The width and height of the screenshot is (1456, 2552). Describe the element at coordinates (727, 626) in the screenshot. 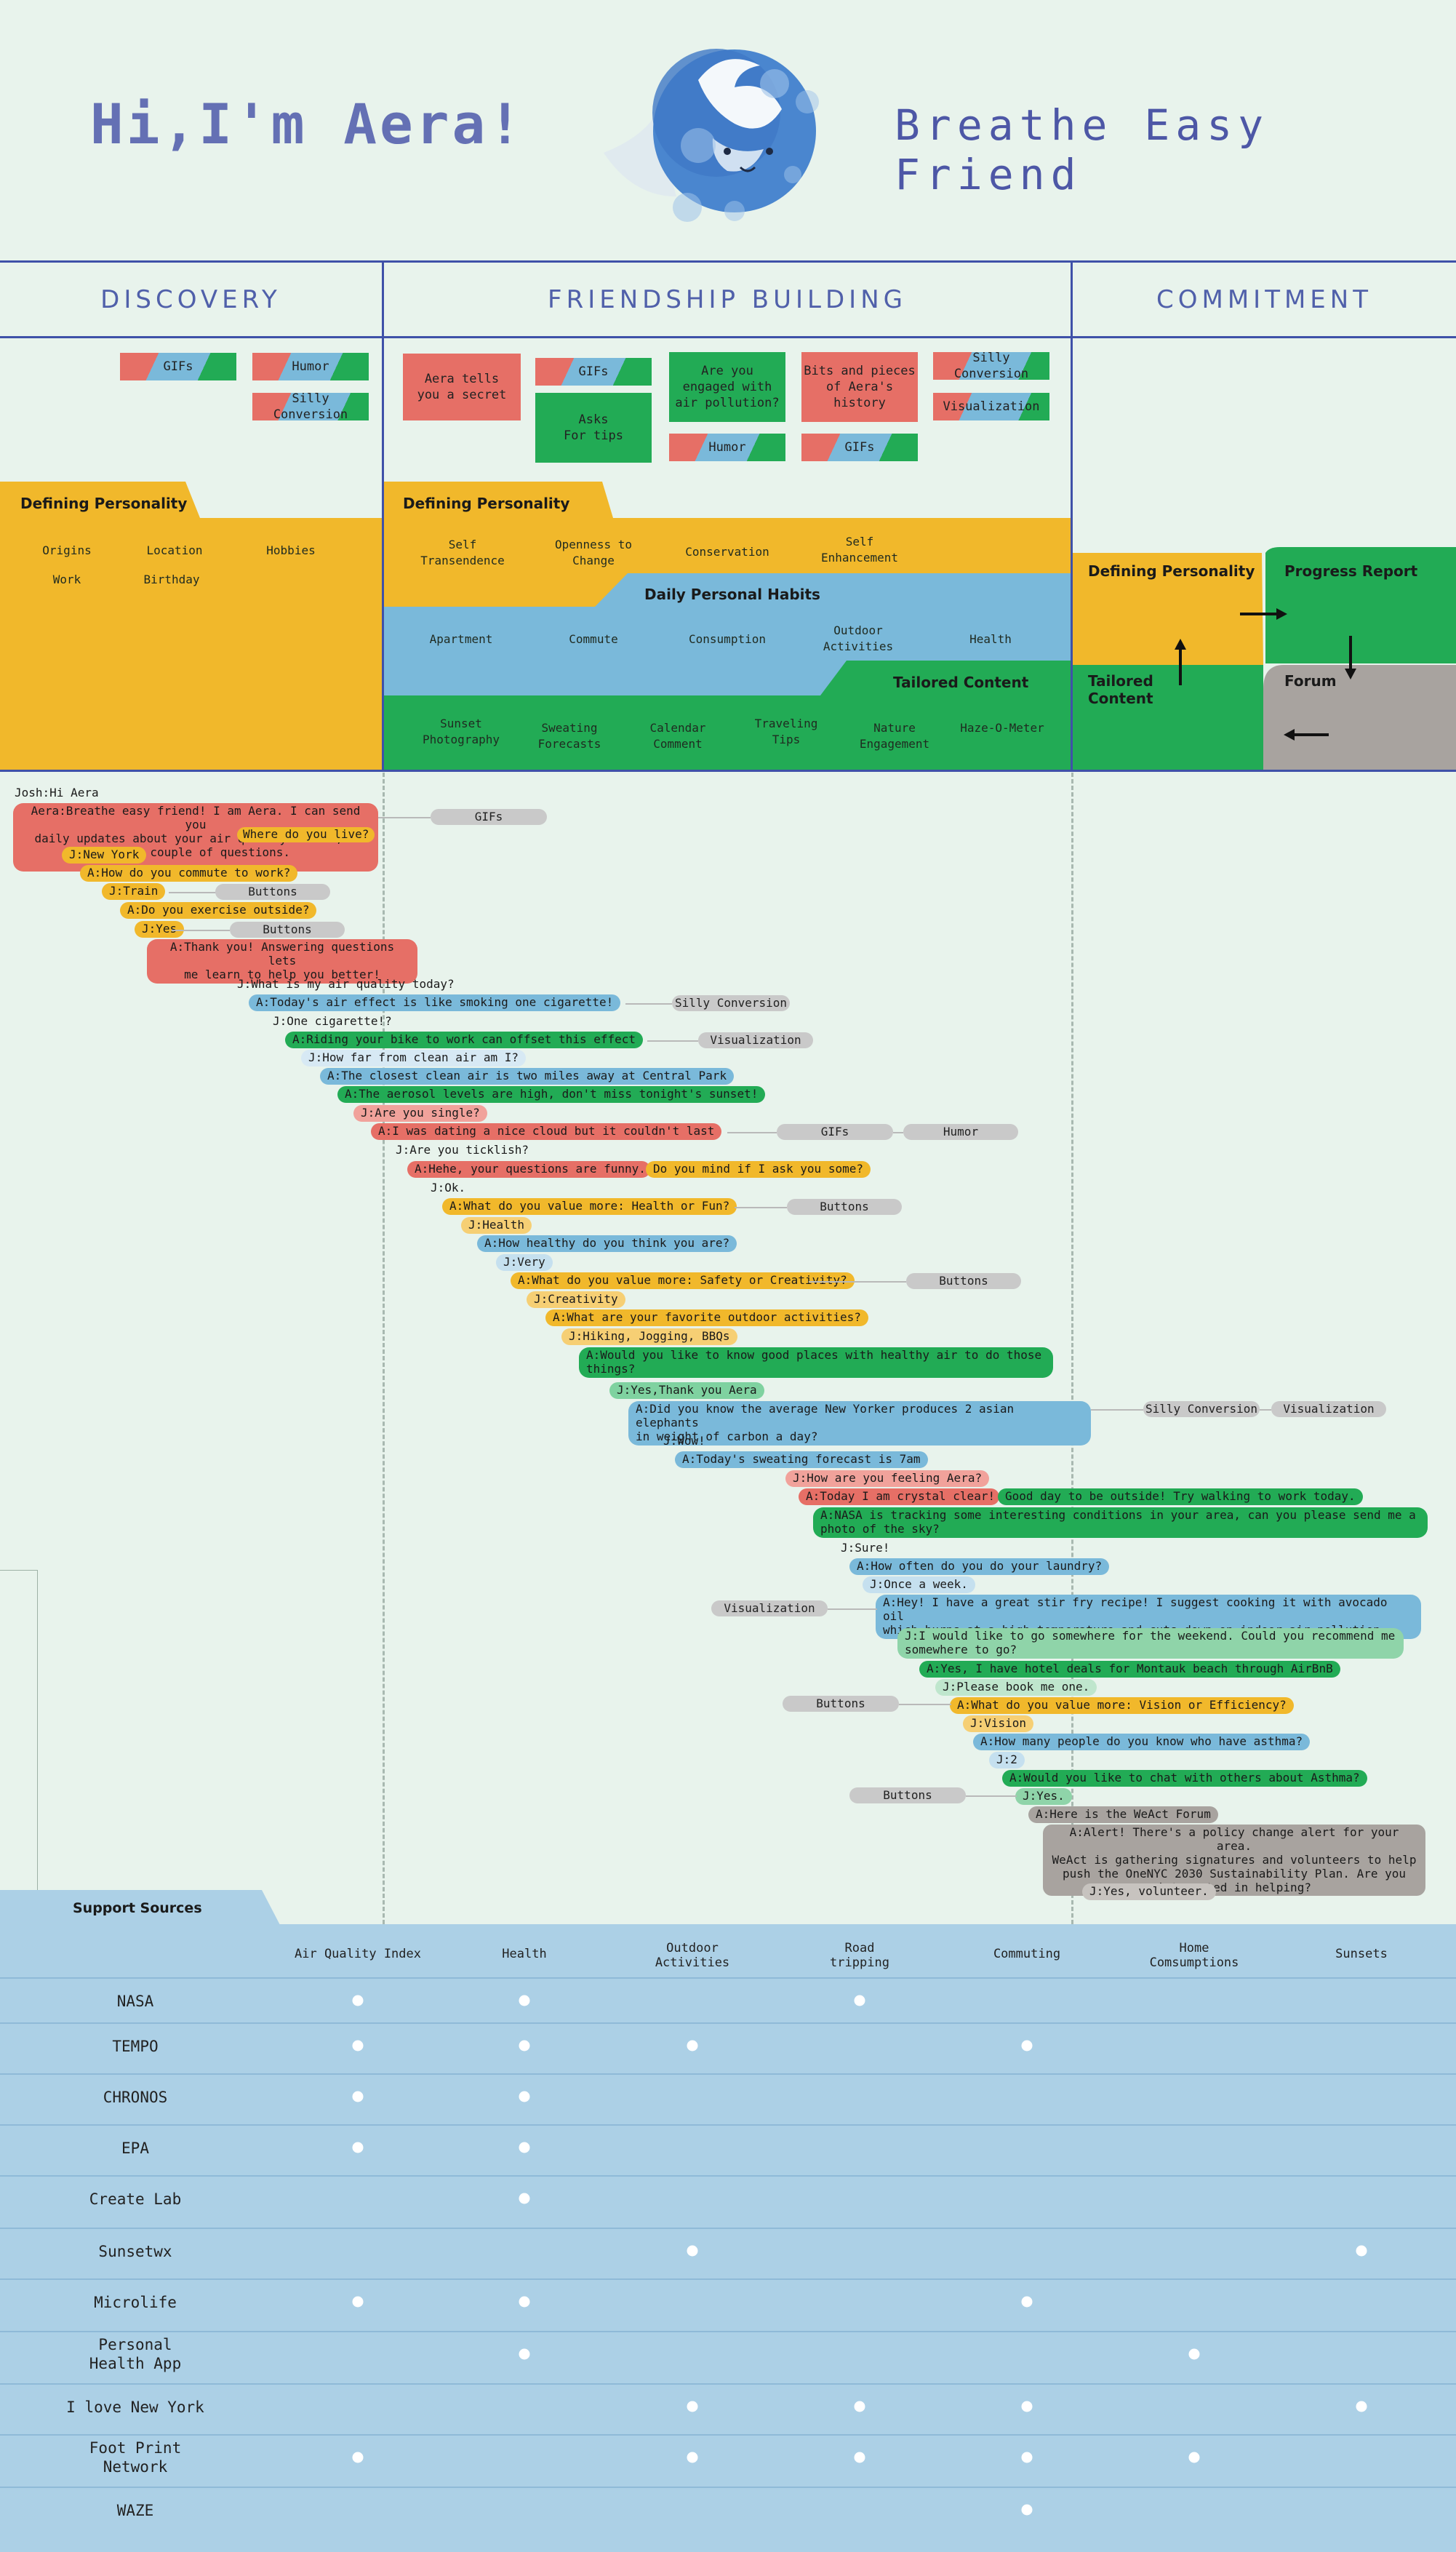

I see `friendship-bands` at that location.